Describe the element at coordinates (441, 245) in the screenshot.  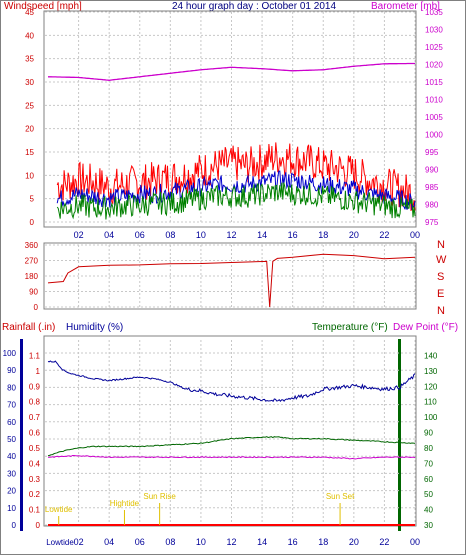
I see `compass-n-top: N` at that location.